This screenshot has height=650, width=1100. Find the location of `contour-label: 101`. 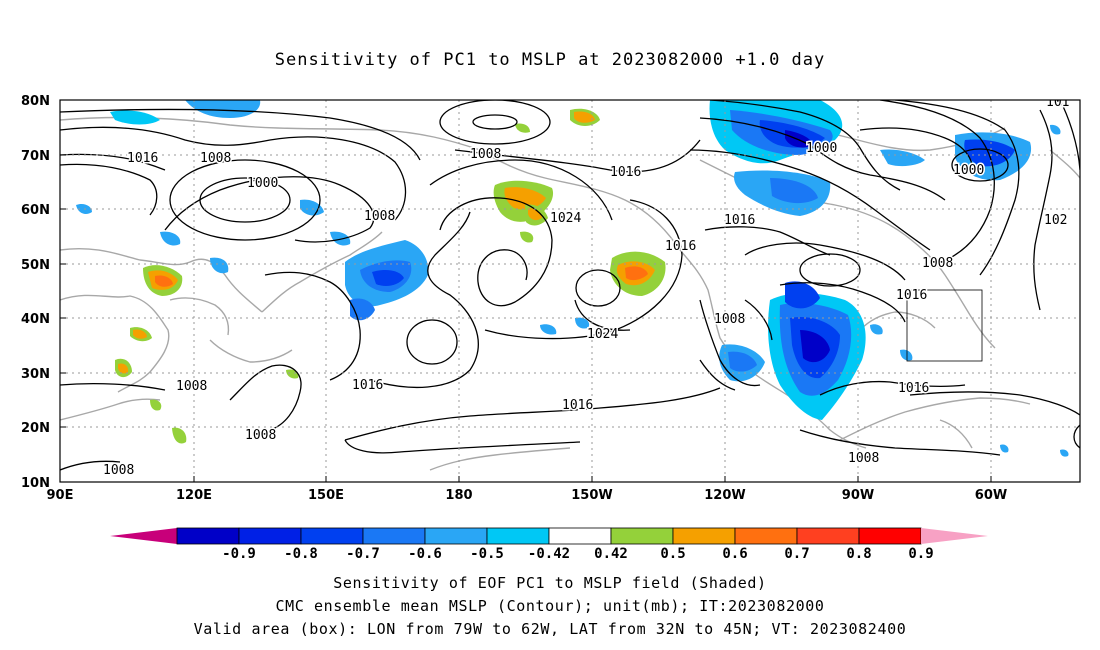

contour-label: 101 is located at coordinates (1057, 102).